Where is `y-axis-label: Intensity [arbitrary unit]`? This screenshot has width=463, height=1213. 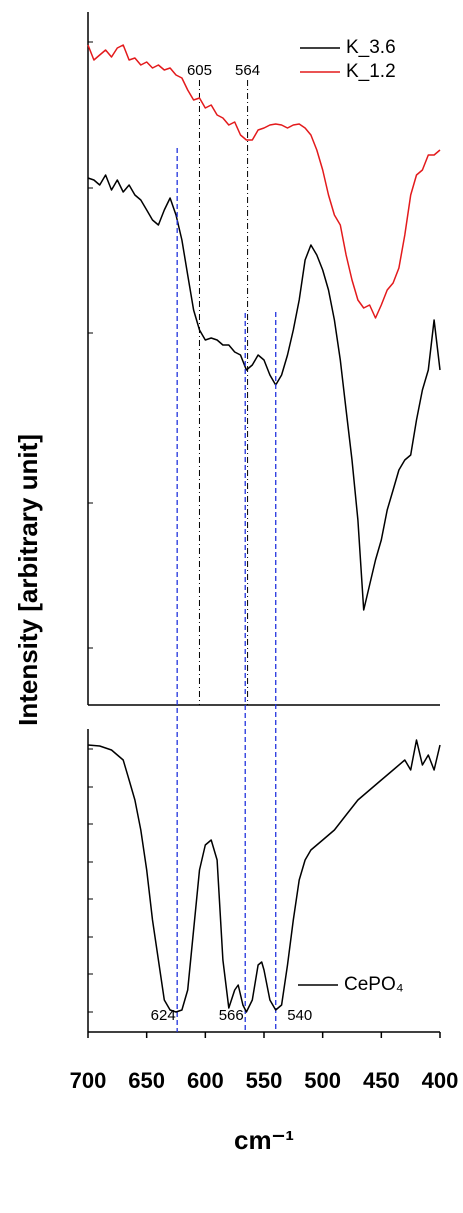
y-axis-label: Intensity [arbitrary unit] is located at coordinates (28, 580).